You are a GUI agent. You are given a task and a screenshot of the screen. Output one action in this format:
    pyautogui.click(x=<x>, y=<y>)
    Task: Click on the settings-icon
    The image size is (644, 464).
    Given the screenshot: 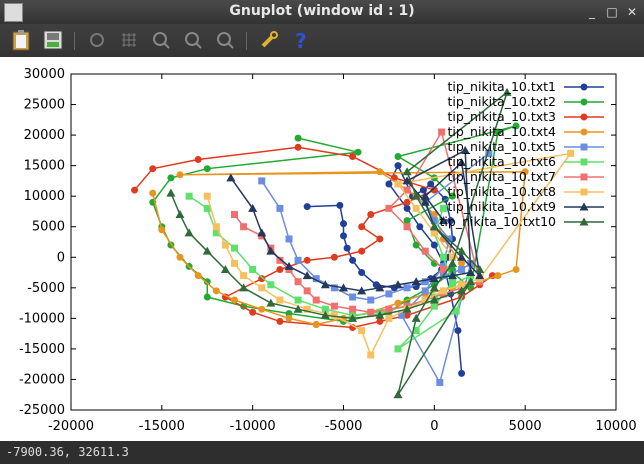 What is the action you would take?
    pyautogui.click(x=269, y=40)
    